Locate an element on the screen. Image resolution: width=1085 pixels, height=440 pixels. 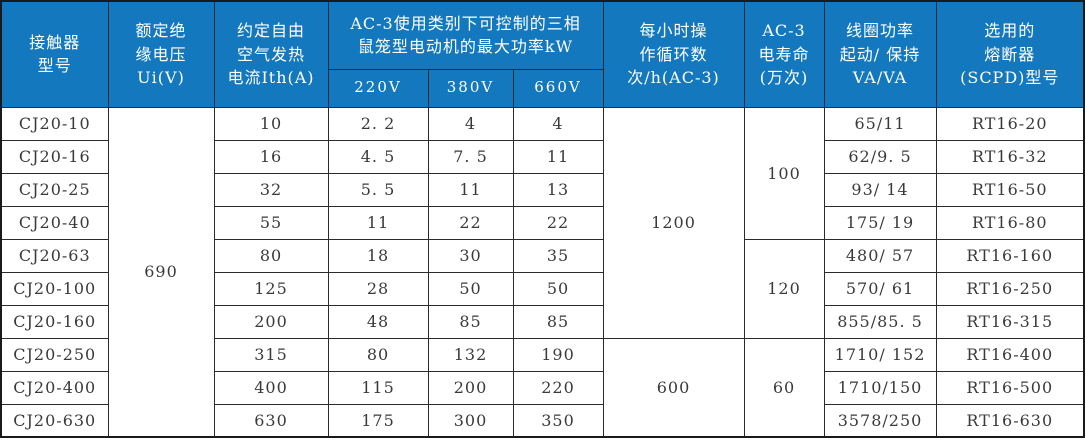
header-electrical-life: AC-3 电寿命 (万次) is located at coordinates (784, 54).